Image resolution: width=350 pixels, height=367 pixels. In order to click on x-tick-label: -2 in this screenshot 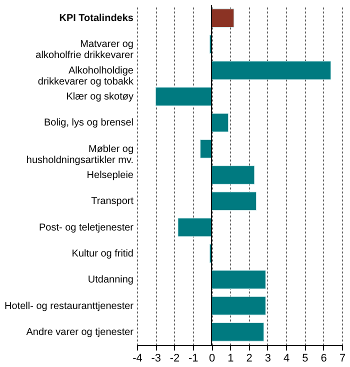, I will do `click(175, 358)`.